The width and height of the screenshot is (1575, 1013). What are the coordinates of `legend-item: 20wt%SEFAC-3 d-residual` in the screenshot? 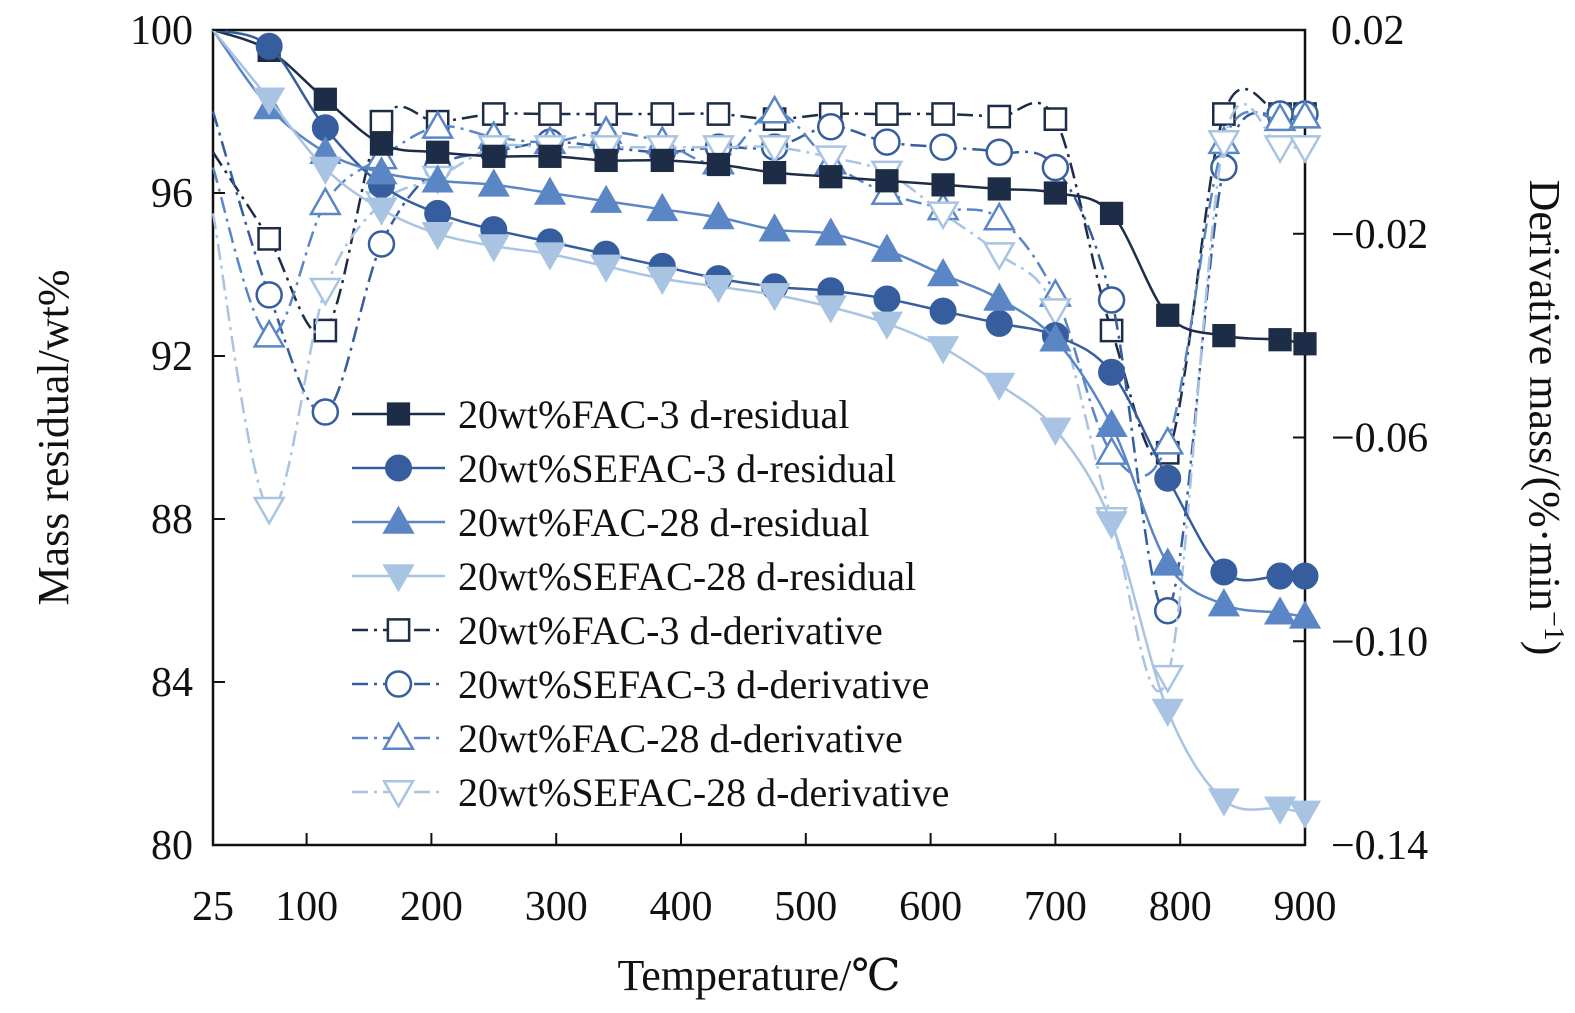 It's located at (624, 468).